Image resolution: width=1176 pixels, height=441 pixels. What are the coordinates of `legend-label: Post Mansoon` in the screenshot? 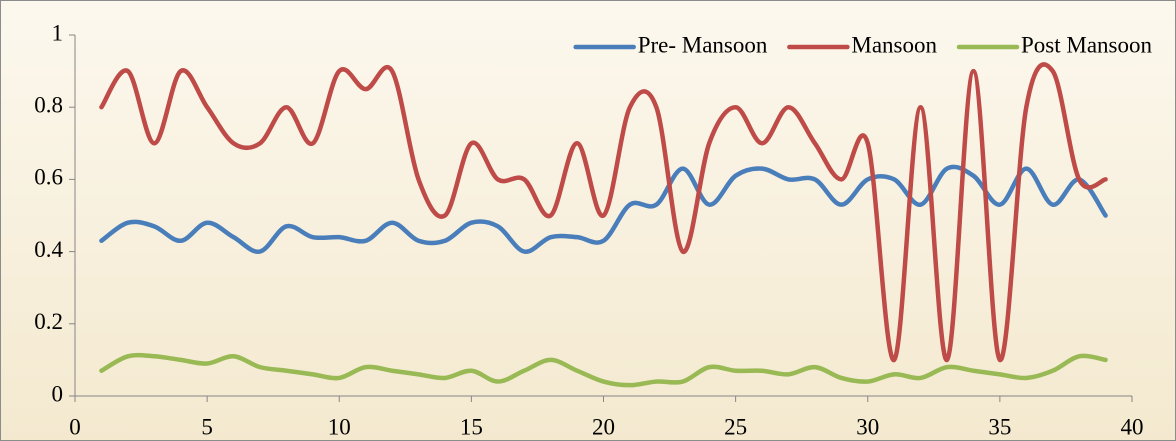 It's located at (1086, 44).